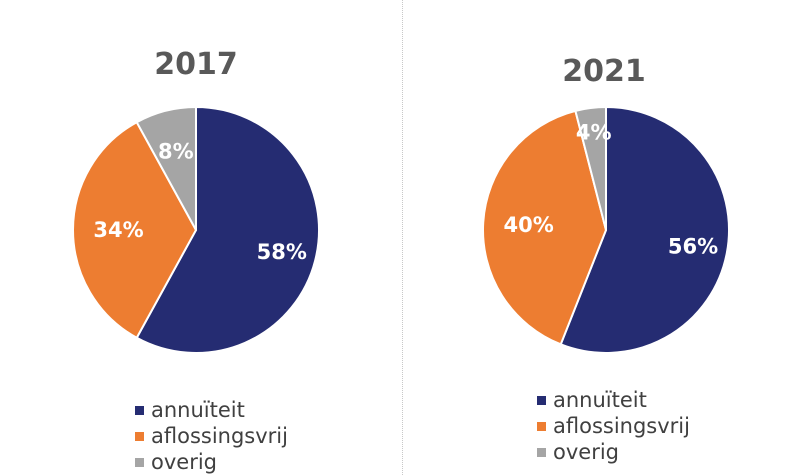  What do you see at coordinates (594, 132) in the screenshot?
I see `data-label-overig: 4%` at bounding box center [594, 132].